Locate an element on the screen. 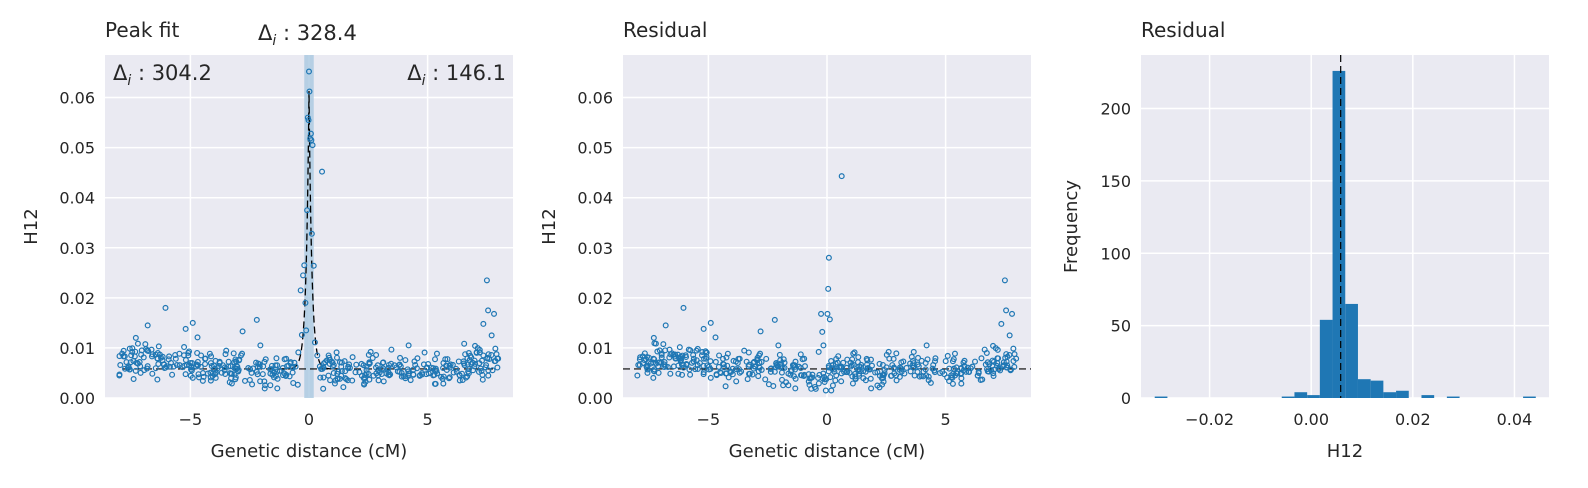 The width and height of the screenshot is (1588, 488). y-tick-label: 0.02 is located at coordinates (595, 298).